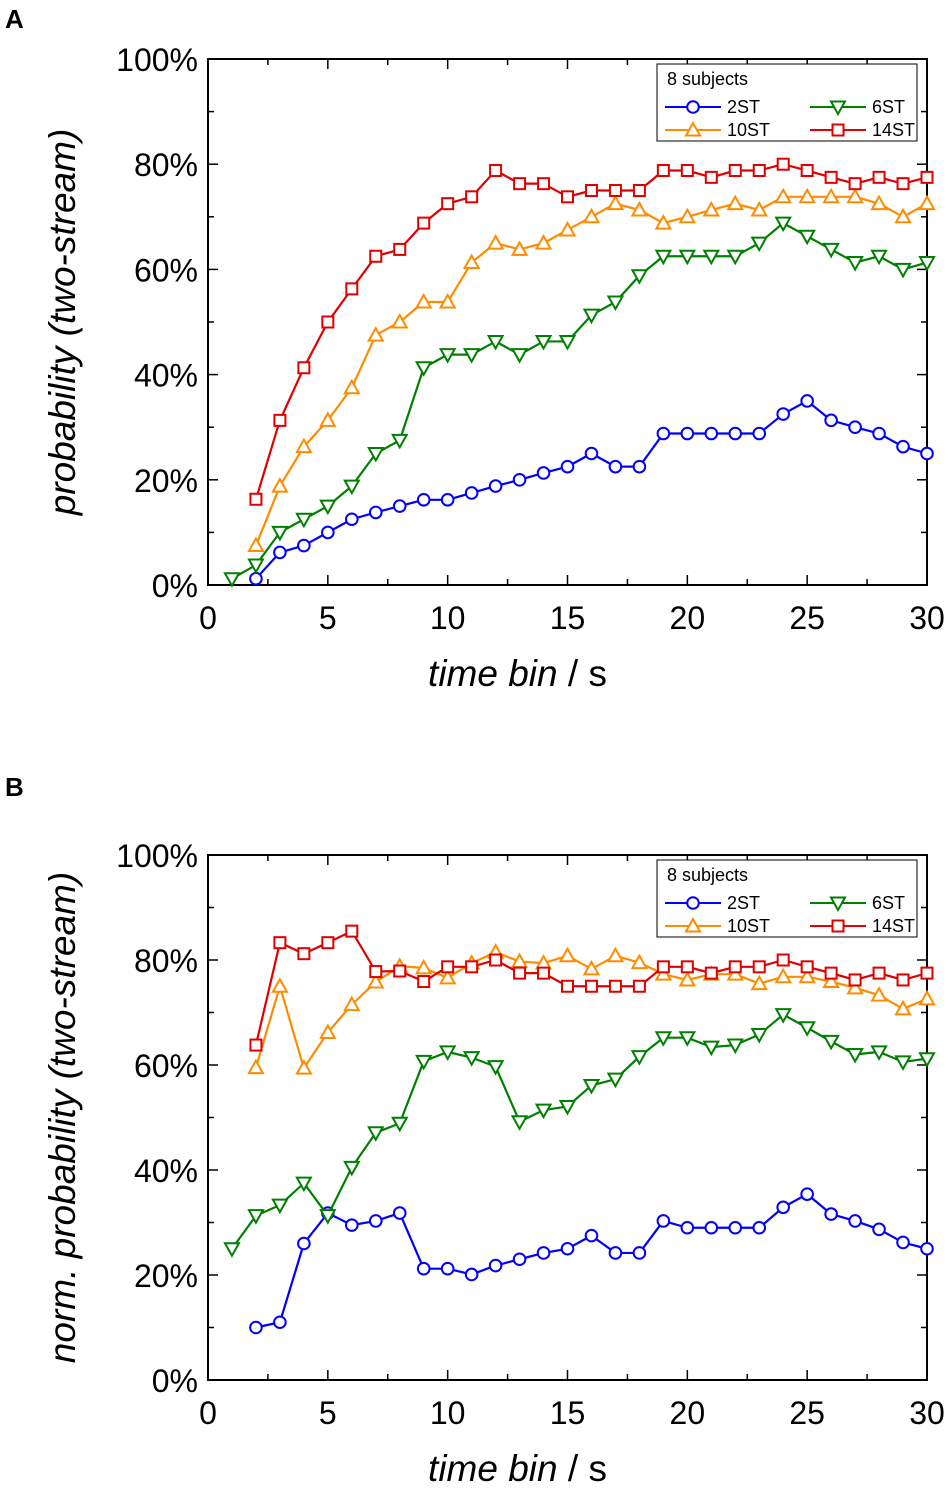 The height and width of the screenshot is (1488, 950). I want to click on series-14st, so click(591, 988).